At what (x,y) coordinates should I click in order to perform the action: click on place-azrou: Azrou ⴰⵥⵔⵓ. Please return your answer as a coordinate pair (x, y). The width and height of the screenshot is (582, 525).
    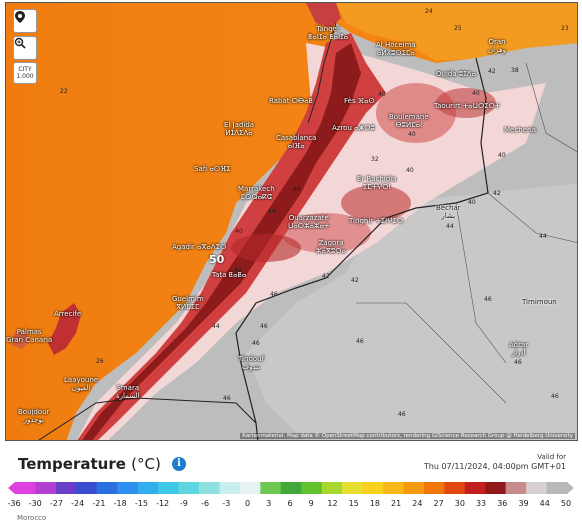
    Looking at the image, I should click on (353, 128).